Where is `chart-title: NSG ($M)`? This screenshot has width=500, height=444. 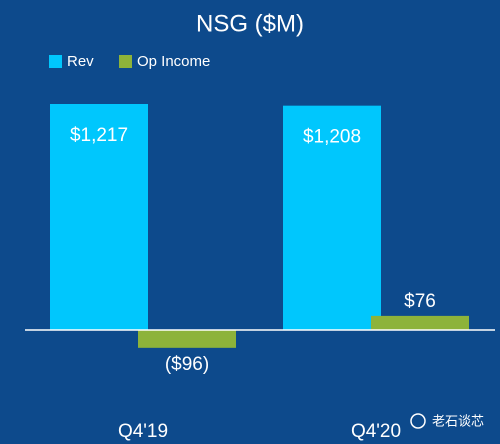 chart-title: NSG ($M) is located at coordinates (250, 23).